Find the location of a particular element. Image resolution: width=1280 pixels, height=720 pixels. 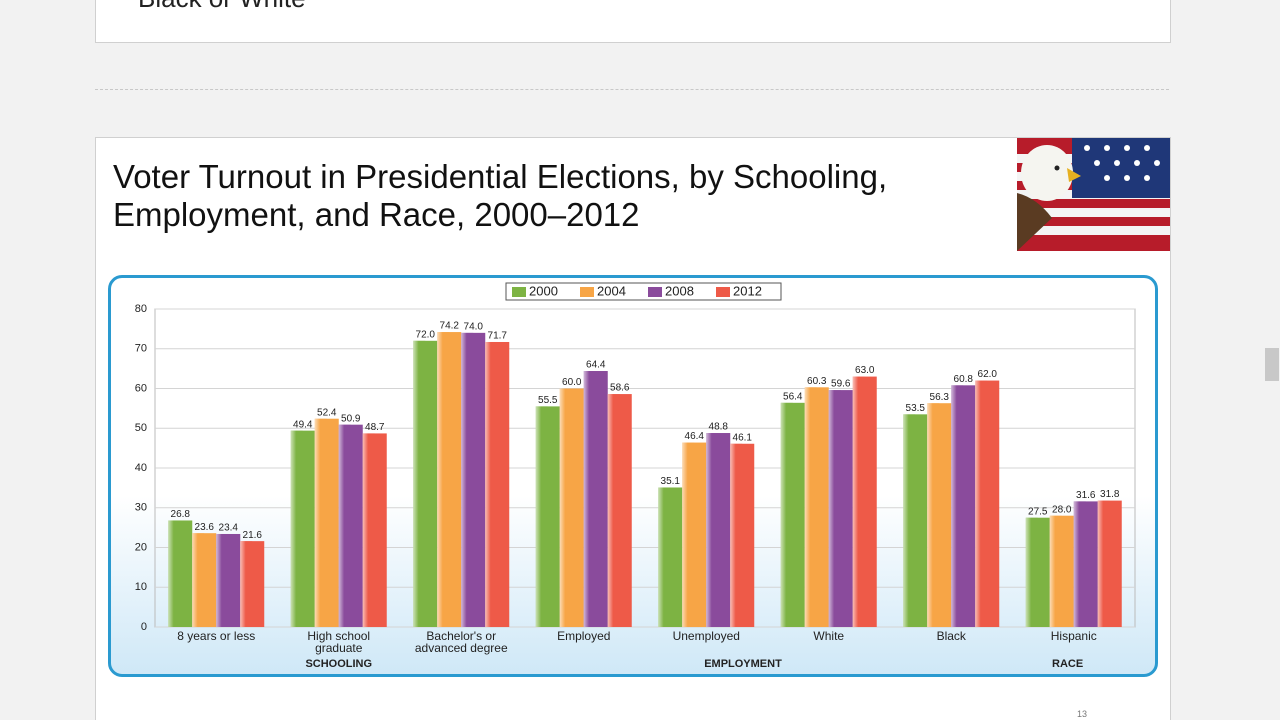

value-label: 21.6 is located at coordinates (253, 535).